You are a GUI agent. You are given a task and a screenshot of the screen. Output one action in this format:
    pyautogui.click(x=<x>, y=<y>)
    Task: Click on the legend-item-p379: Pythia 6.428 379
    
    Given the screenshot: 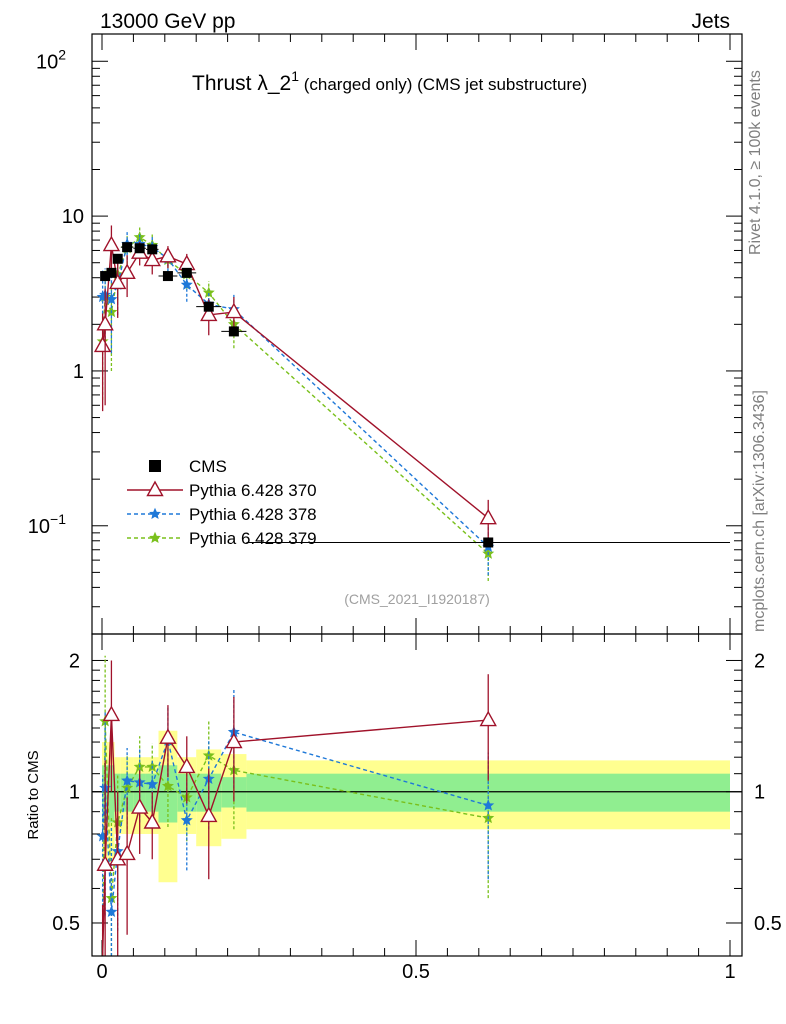 What is the action you would take?
    pyautogui.click(x=222, y=538)
    